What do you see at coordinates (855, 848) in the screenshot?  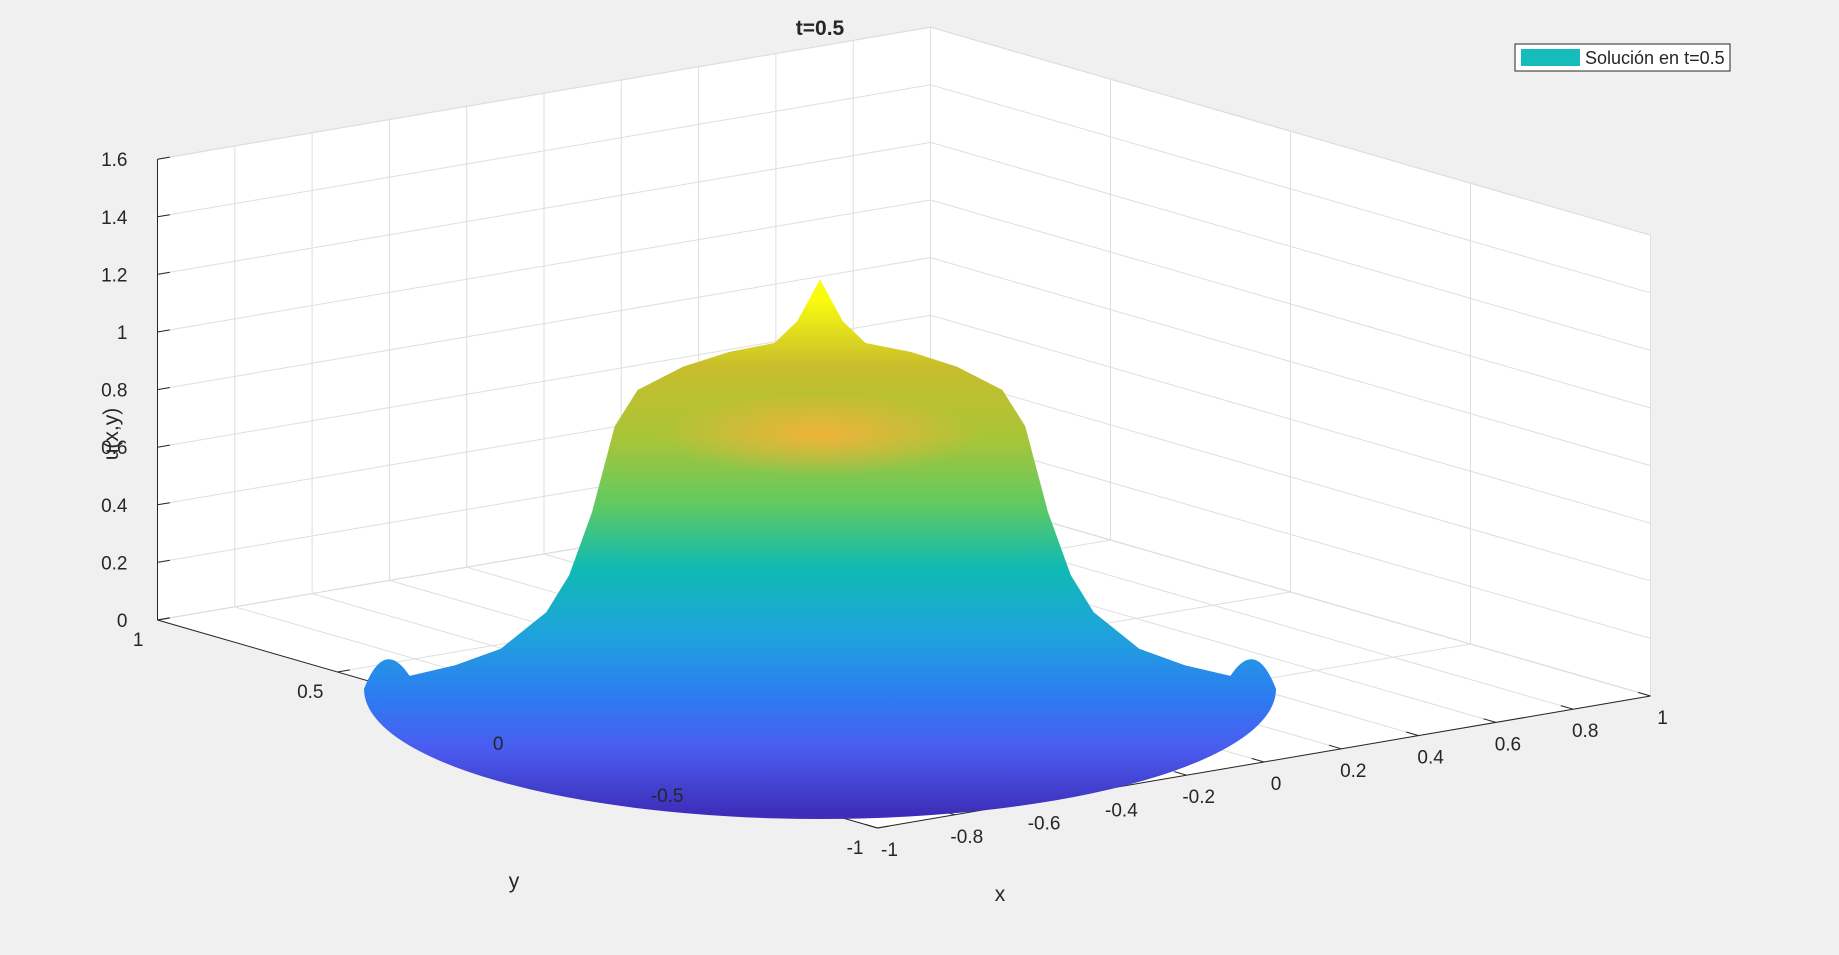 I see `y-tick-label: -1` at bounding box center [855, 848].